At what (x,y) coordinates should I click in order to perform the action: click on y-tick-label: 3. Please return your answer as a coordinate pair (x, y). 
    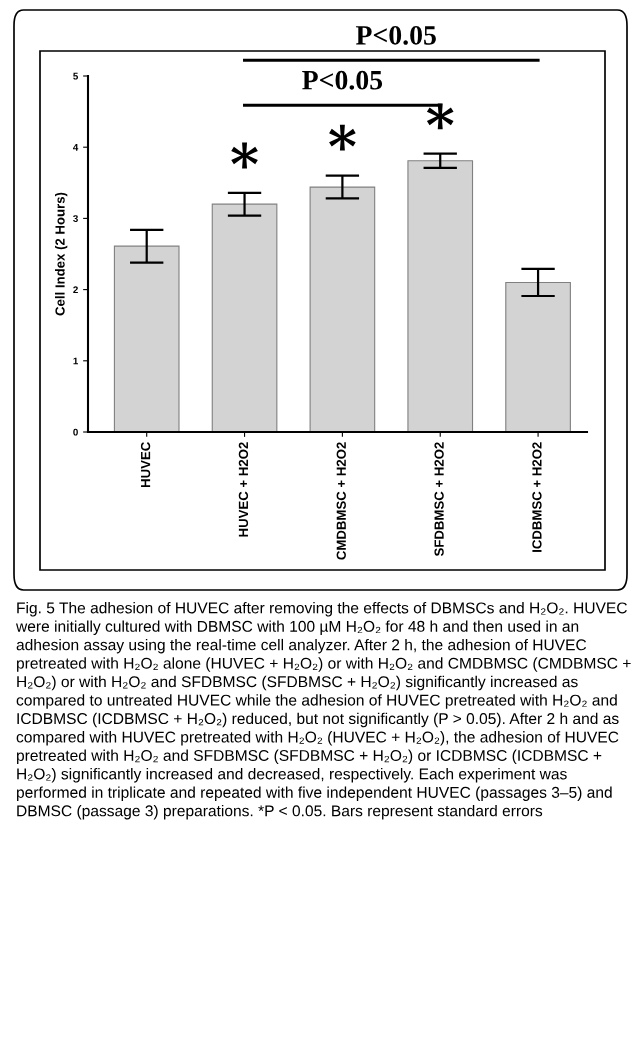
    Looking at the image, I should click on (75, 219).